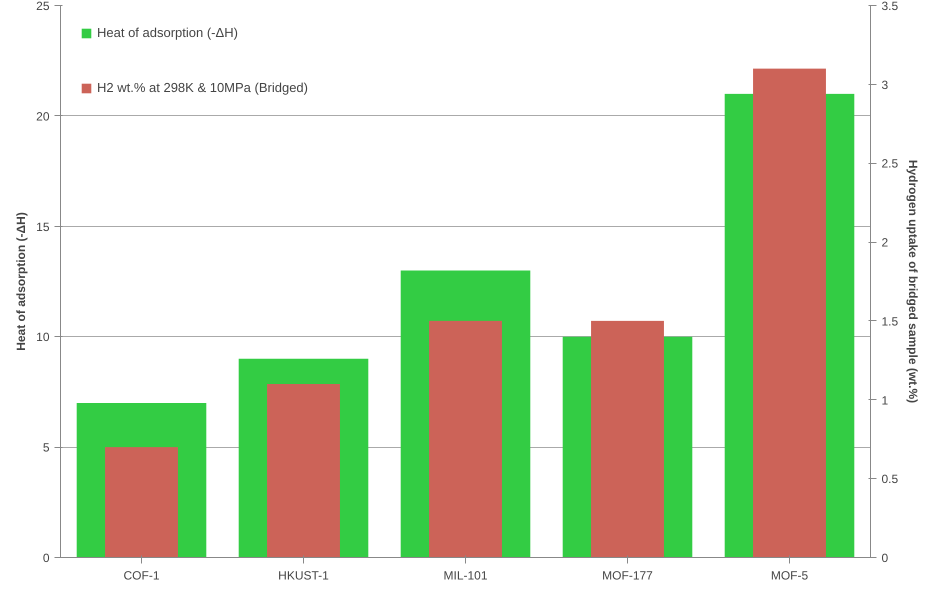 Image resolution: width=946 pixels, height=589 pixels. I want to click on x-tick-label: MOF-5, so click(789, 575).